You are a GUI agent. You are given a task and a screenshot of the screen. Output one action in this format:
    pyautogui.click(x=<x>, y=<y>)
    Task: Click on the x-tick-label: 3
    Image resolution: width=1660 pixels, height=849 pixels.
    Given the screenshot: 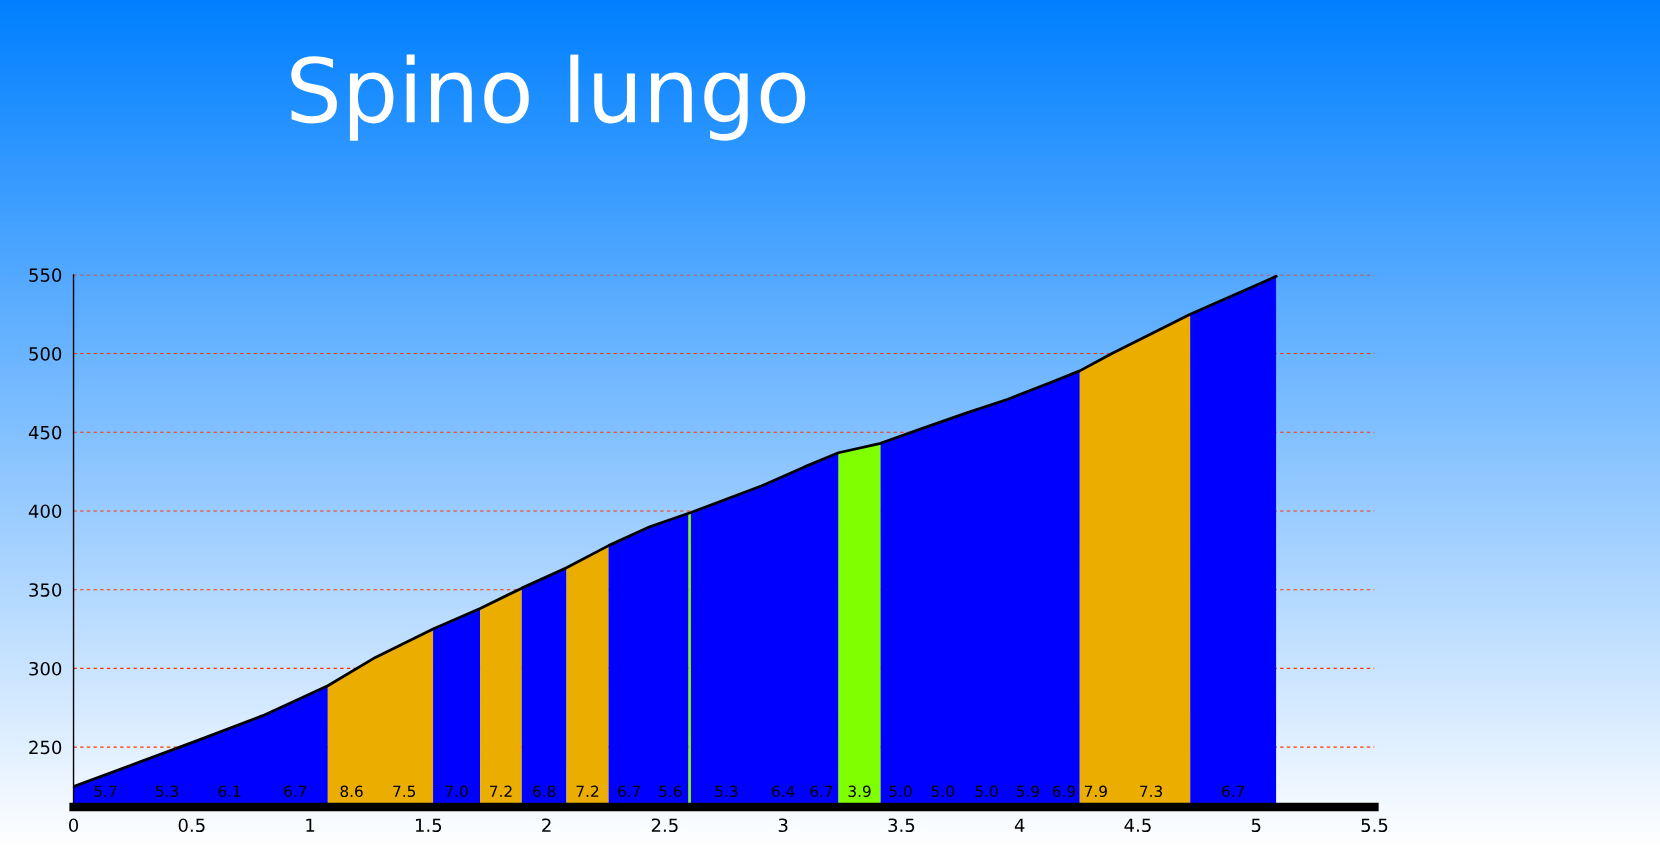 What is the action you would take?
    pyautogui.click(x=783, y=825)
    